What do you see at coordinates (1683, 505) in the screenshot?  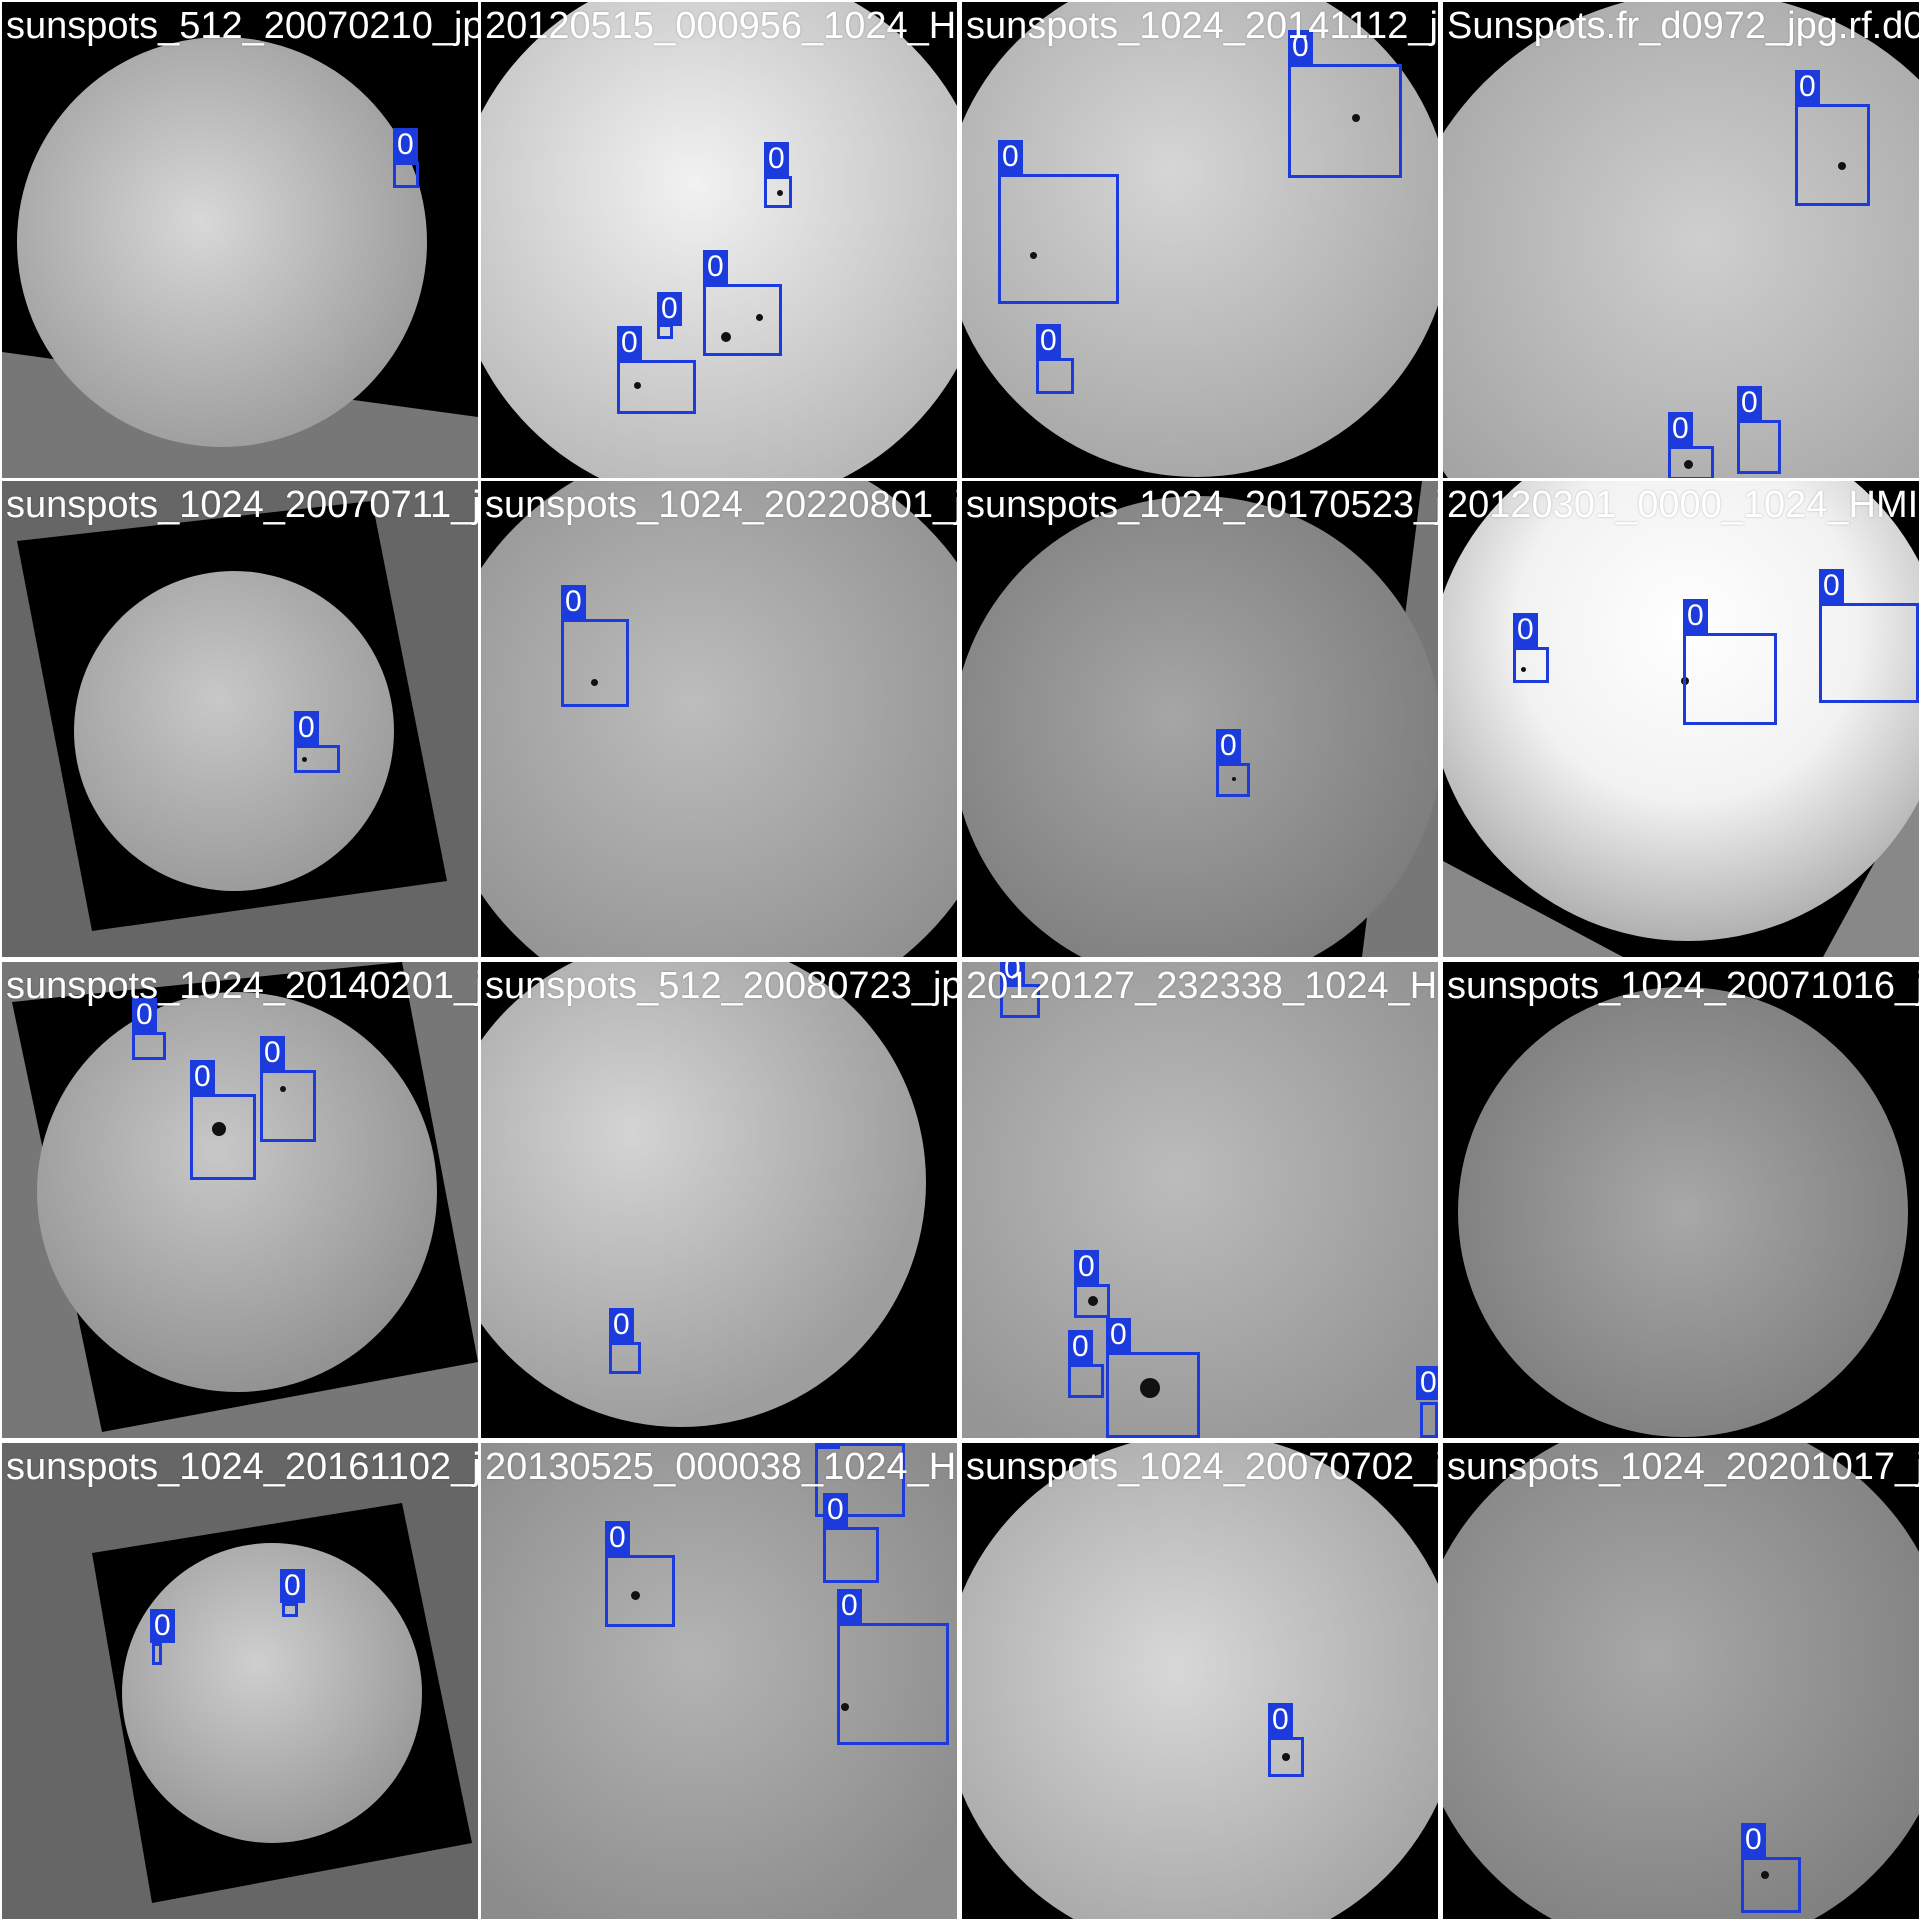 I see `tile-title: 20120301_0000_1024_HMIIf.jpg.rf.2615` at bounding box center [1683, 505].